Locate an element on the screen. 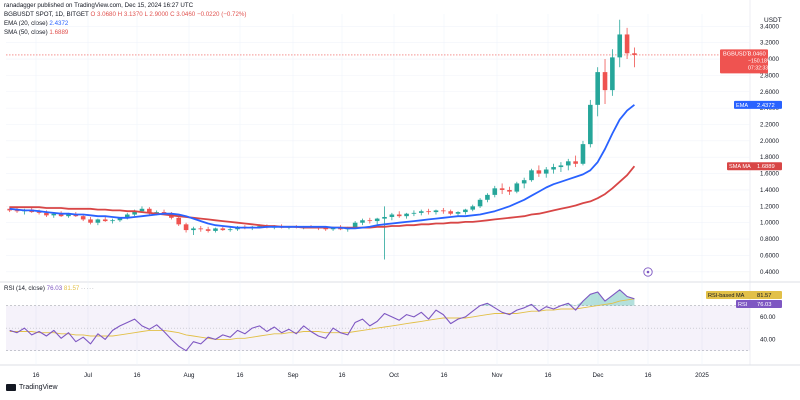  time-tick-label: Dec is located at coordinates (597, 375).